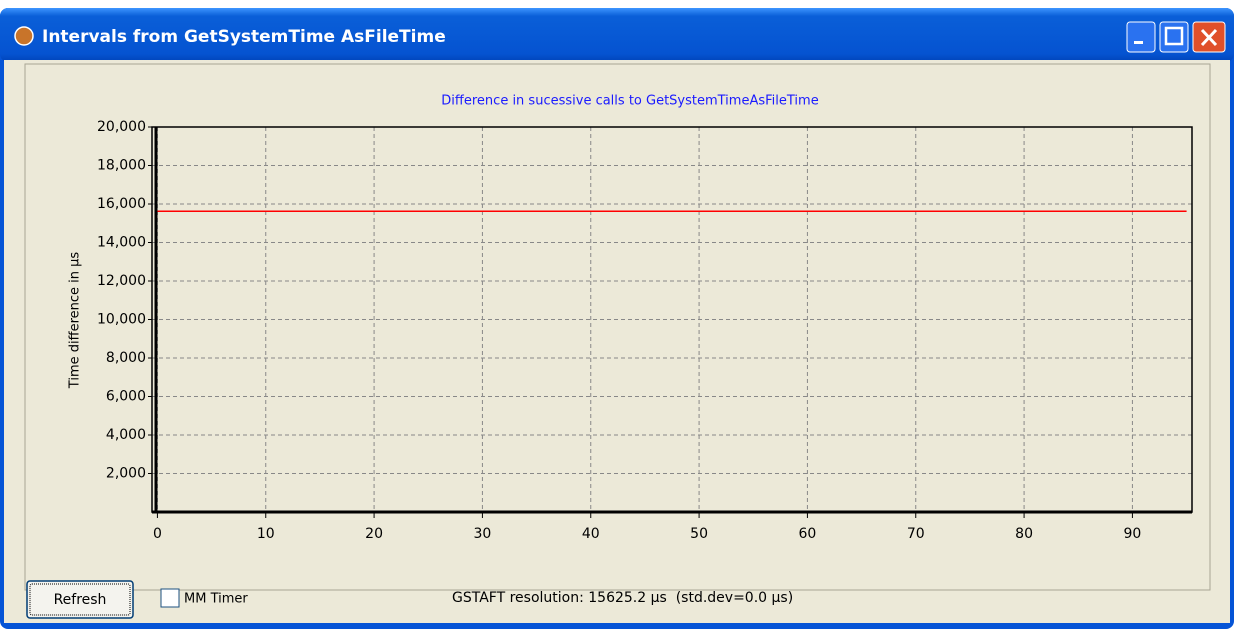 The image size is (1234, 629). What do you see at coordinates (266, 534) in the screenshot?
I see `x-tick-label: 10` at bounding box center [266, 534].